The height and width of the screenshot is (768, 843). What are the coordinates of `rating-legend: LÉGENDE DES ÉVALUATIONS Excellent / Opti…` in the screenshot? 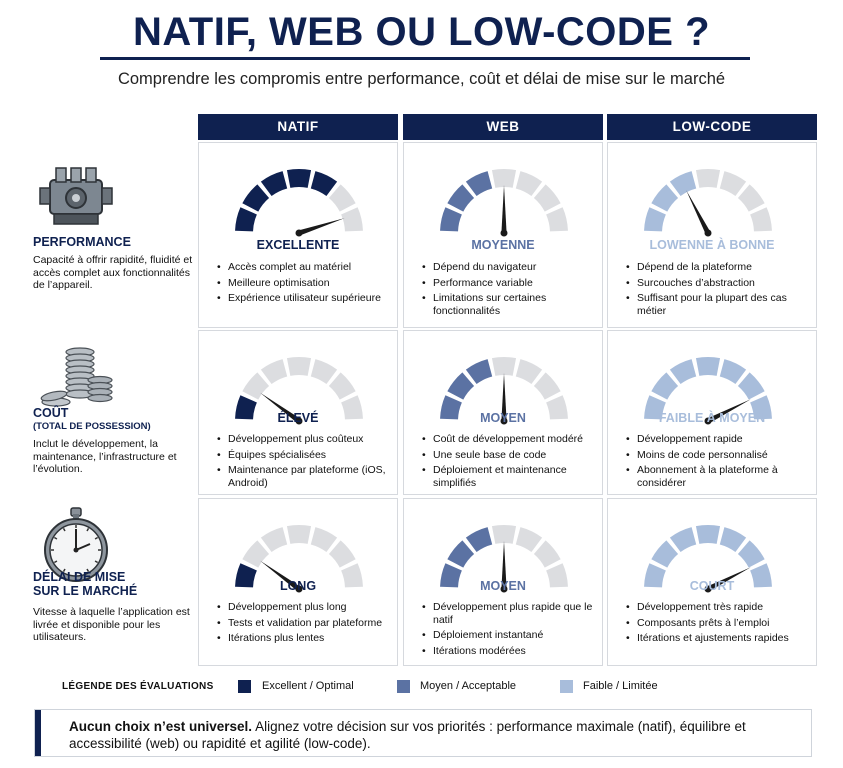 It's located at (421, 687).